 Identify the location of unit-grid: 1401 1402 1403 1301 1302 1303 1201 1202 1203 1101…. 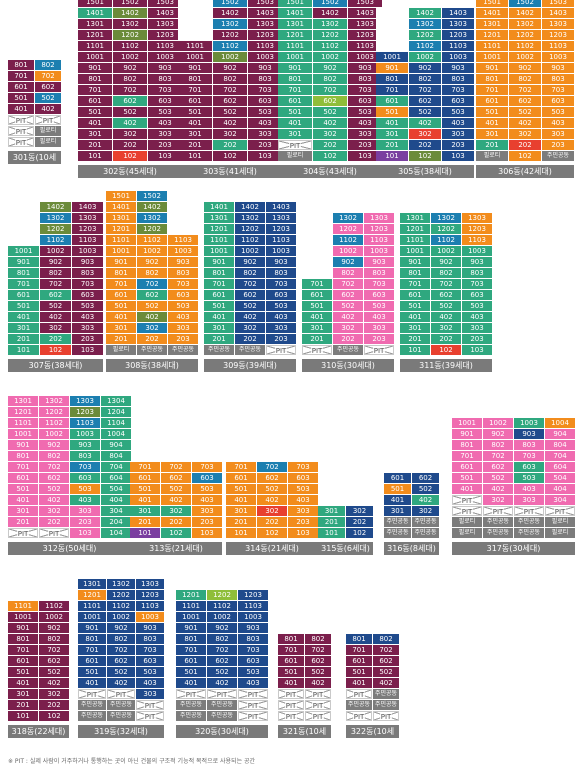
(250, 279).